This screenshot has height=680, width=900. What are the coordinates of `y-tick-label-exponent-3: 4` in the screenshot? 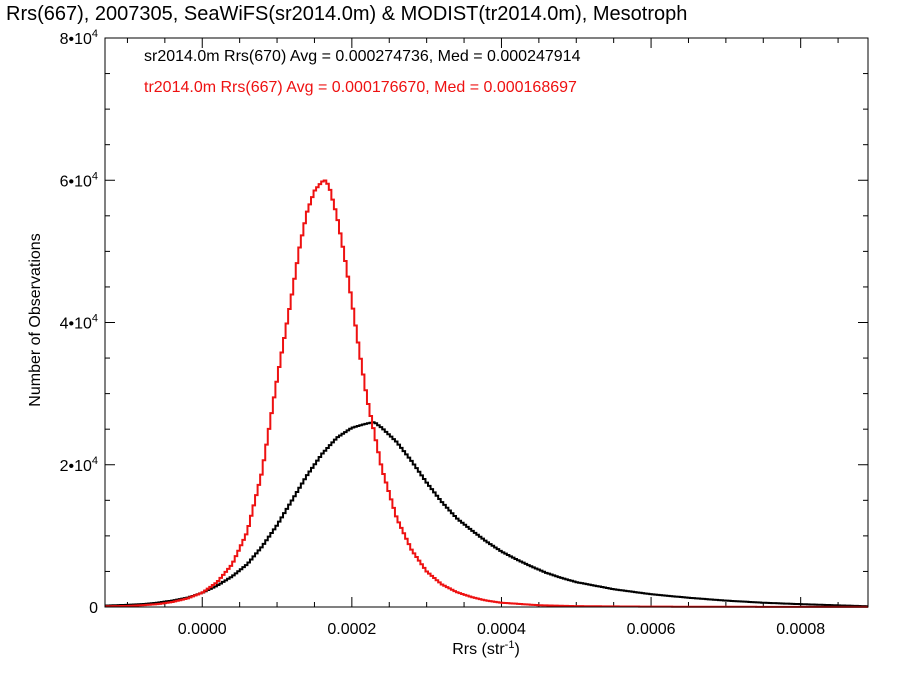 It's located at (95, 176).